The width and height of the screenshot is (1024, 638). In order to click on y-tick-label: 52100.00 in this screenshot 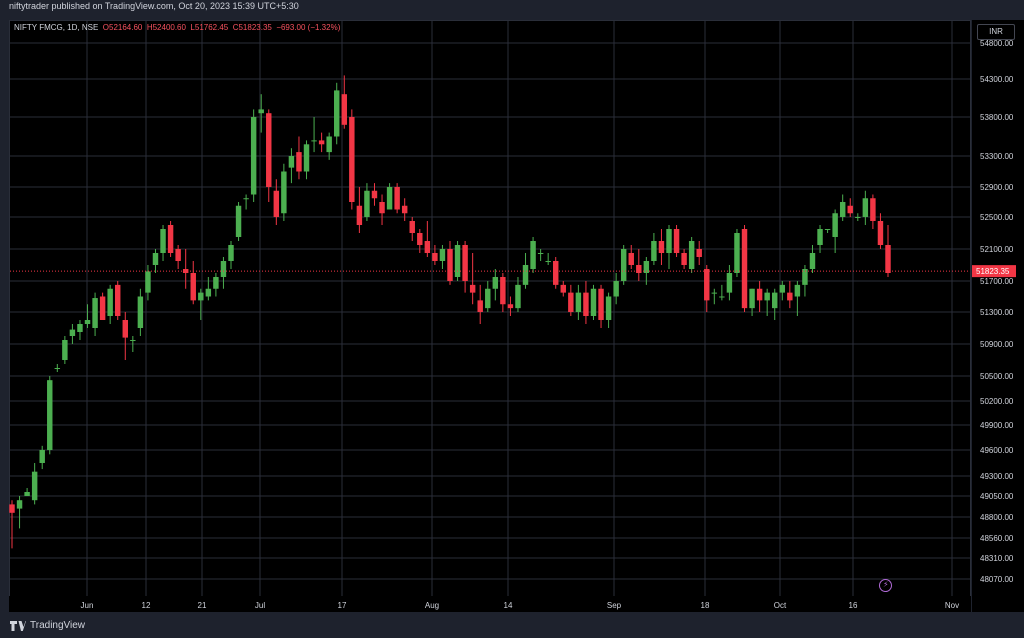, I will do `click(997, 249)`.